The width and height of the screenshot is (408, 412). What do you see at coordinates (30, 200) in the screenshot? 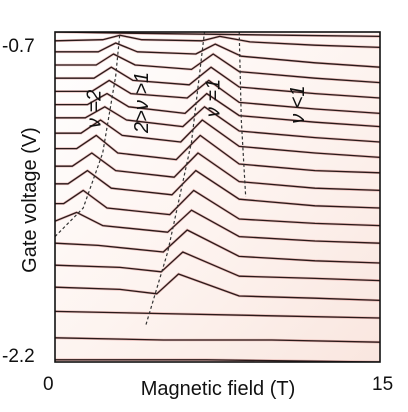
I see `y-axis-label: Gate voltage (V)` at bounding box center [30, 200].